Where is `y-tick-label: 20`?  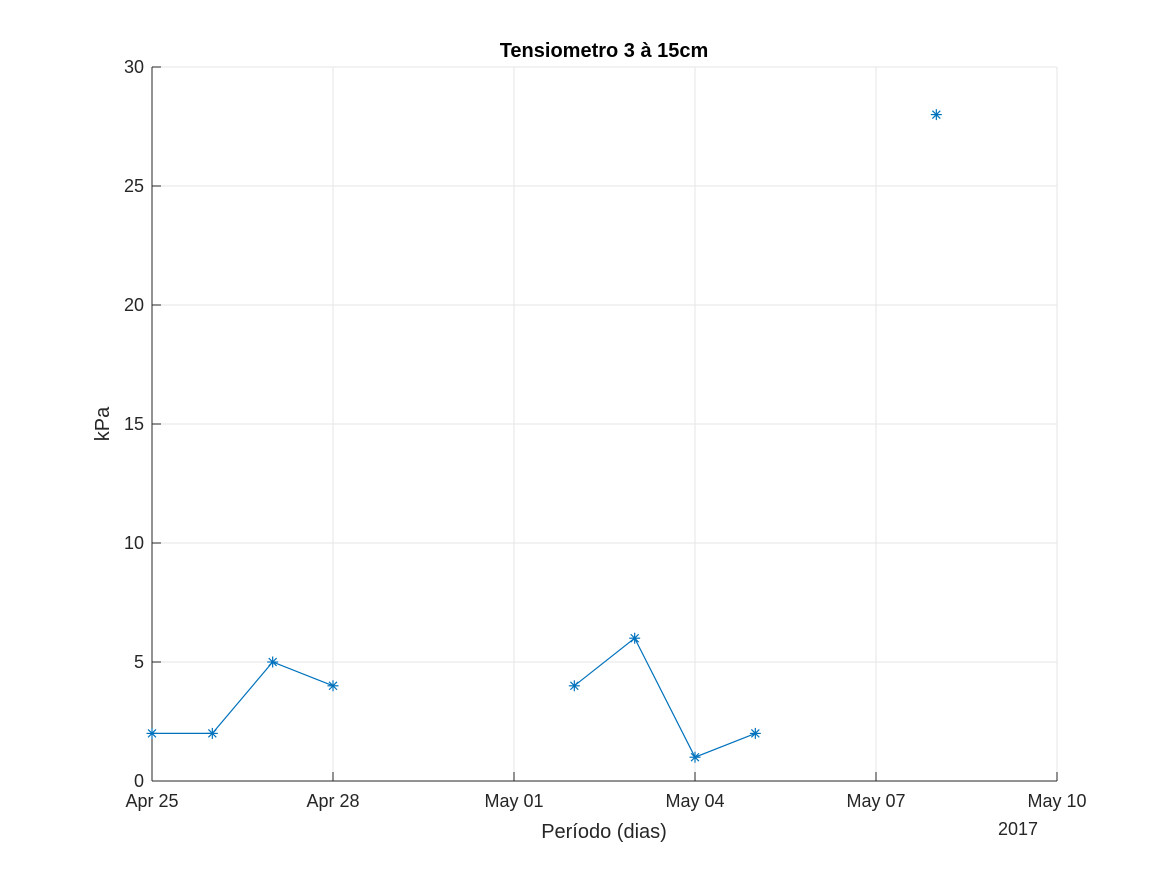 y-tick-label: 20 is located at coordinates (134, 305).